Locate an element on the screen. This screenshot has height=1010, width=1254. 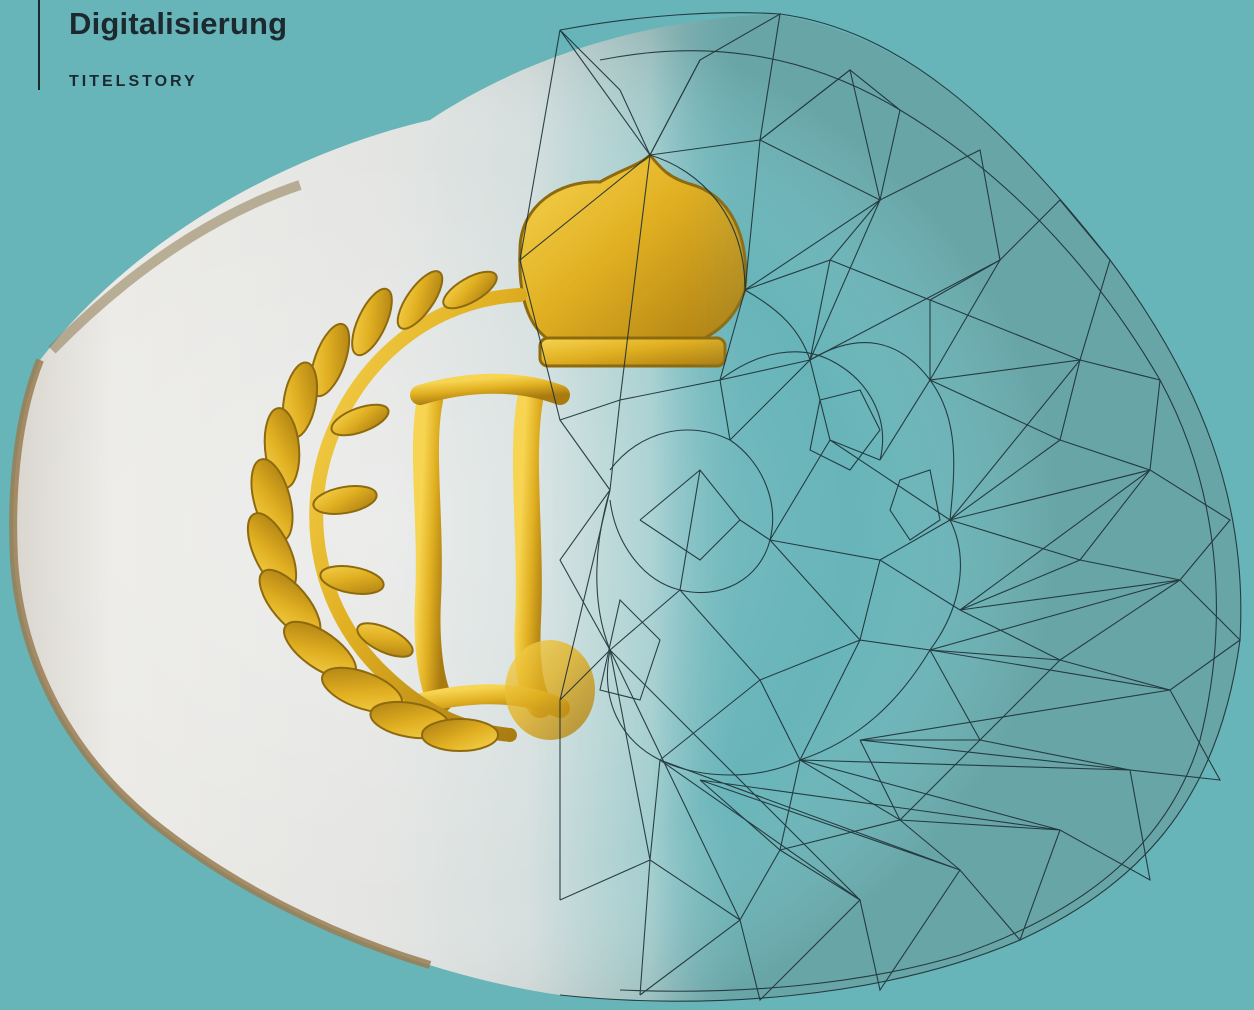
page-title: Digitalisierung is located at coordinates (178, 23).